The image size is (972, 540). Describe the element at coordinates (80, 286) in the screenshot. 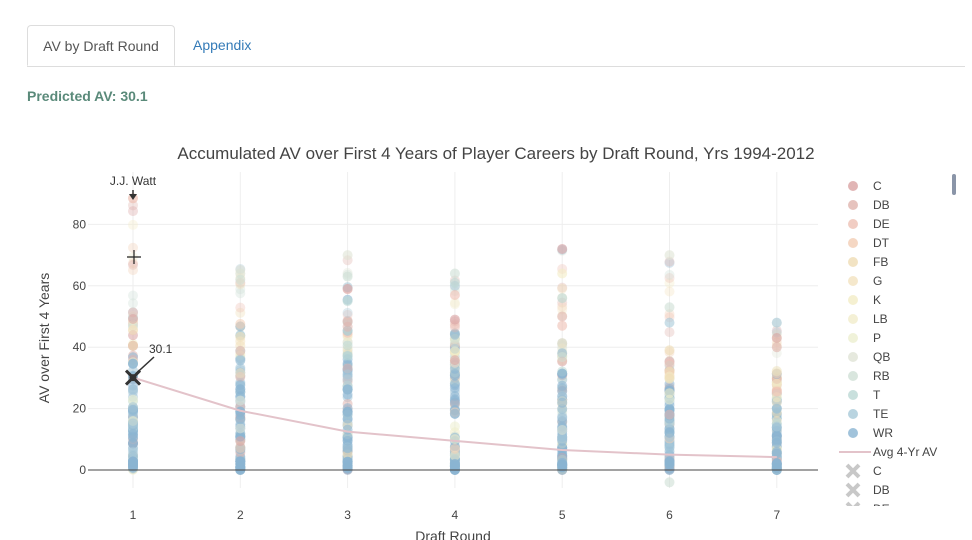

I see `y-tick-label: 60` at that location.